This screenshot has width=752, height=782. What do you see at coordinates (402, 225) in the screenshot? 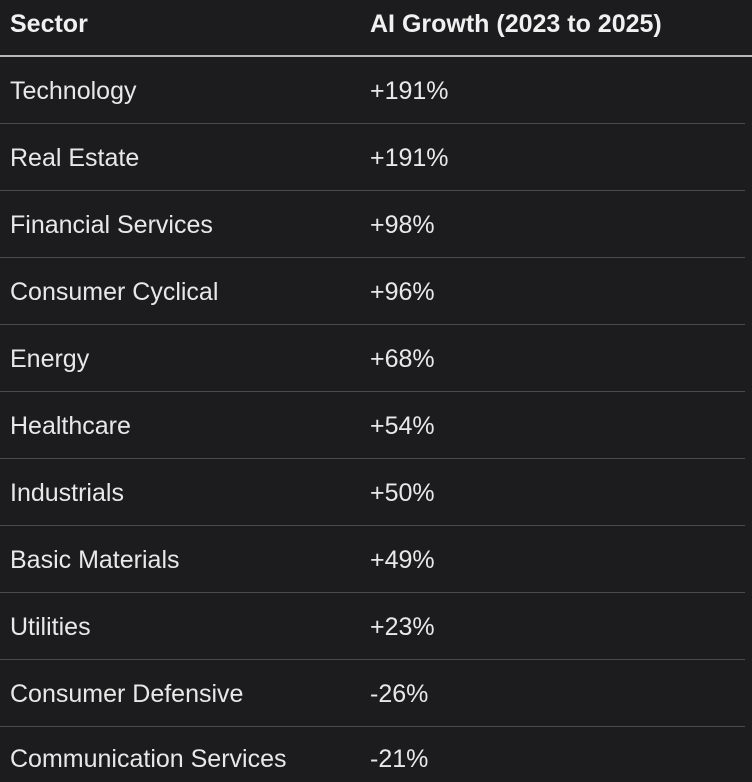
I see `growth-cell: +98%` at bounding box center [402, 225].